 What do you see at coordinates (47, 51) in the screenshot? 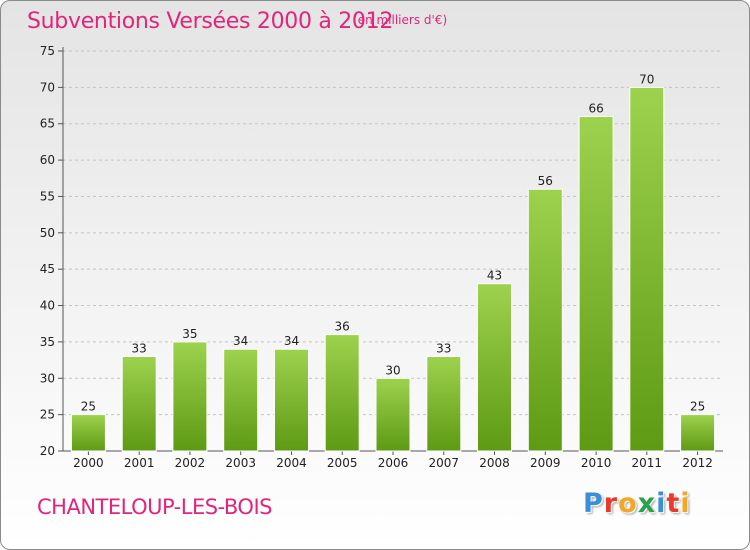
I see `y-tick-label: 75` at bounding box center [47, 51].